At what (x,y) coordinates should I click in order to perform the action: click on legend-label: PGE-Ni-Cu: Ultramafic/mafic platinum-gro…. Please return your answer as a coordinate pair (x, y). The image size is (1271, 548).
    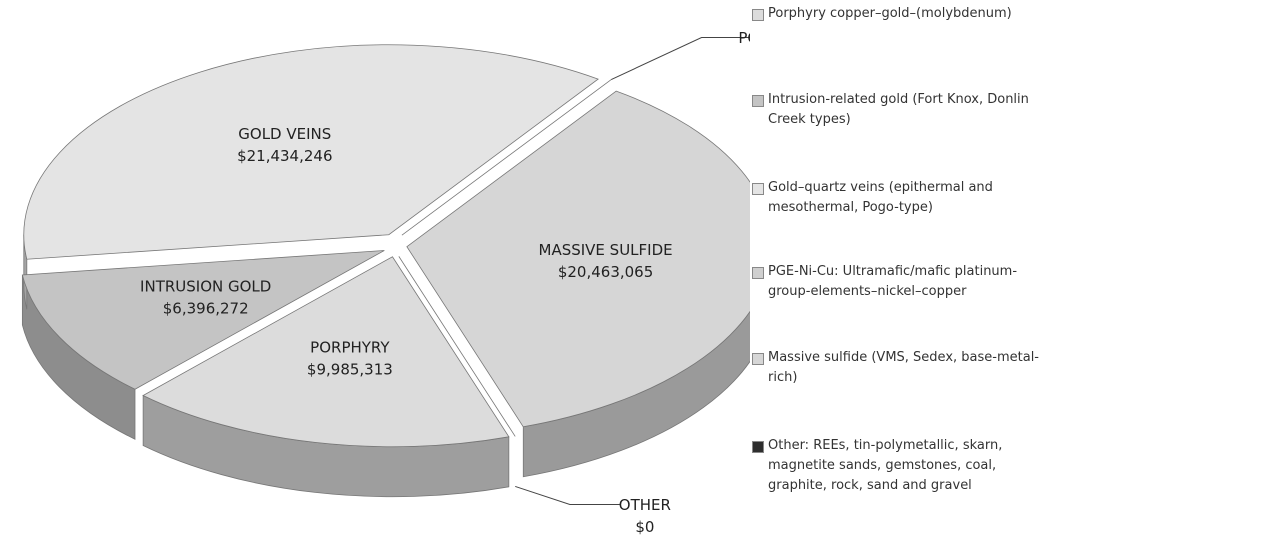
    Looking at the image, I should click on (893, 281).